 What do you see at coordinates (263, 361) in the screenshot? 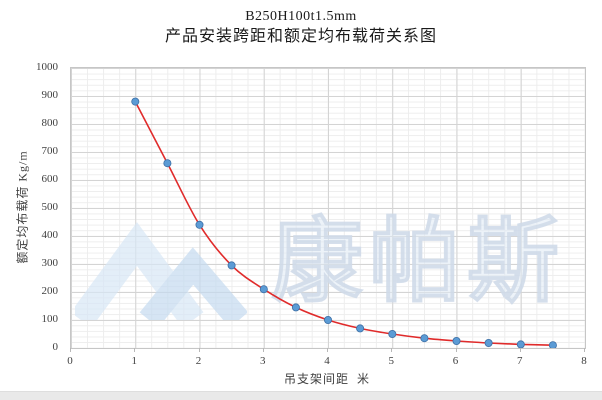
I see `x-tick-label: 3` at bounding box center [263, 361].